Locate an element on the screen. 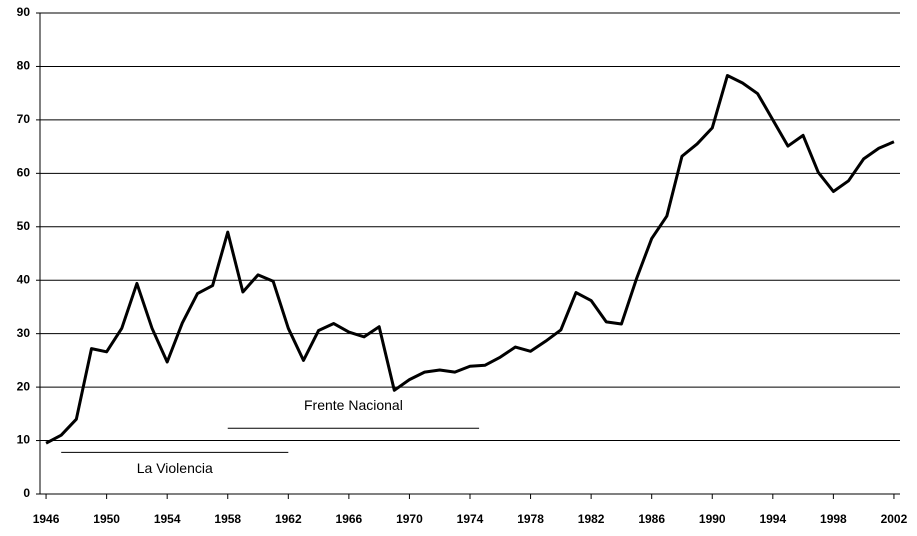  x-tick-label: 1962 is located at coordinates (288, 519).